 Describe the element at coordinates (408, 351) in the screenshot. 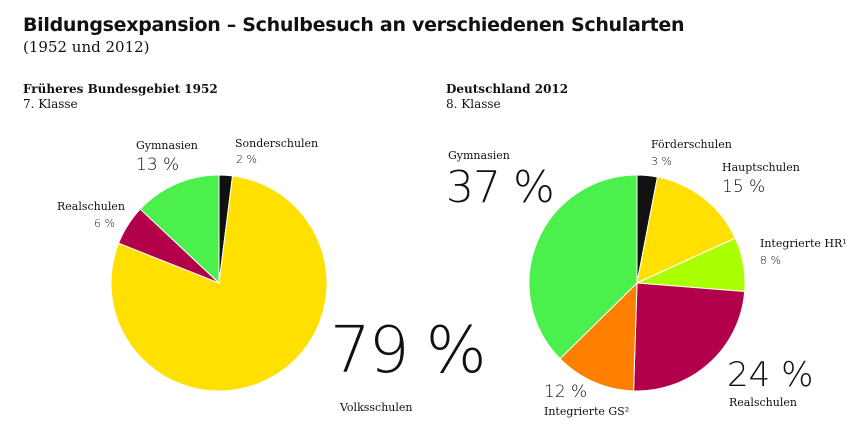

I see `value-volksschulen-1952: 79 %` at that location.